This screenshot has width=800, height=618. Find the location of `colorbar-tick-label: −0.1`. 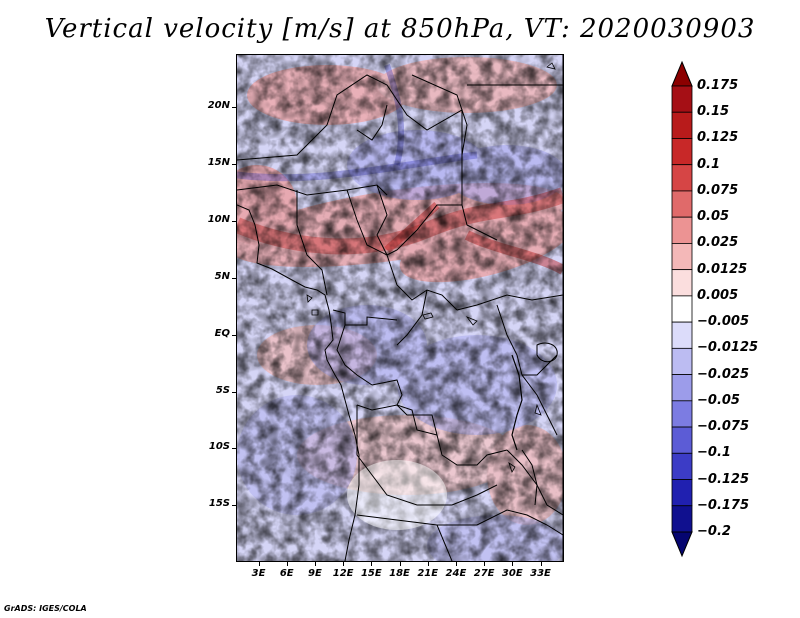

colorbar-tick-label: −0.1 is located at coordinates (714, 453).